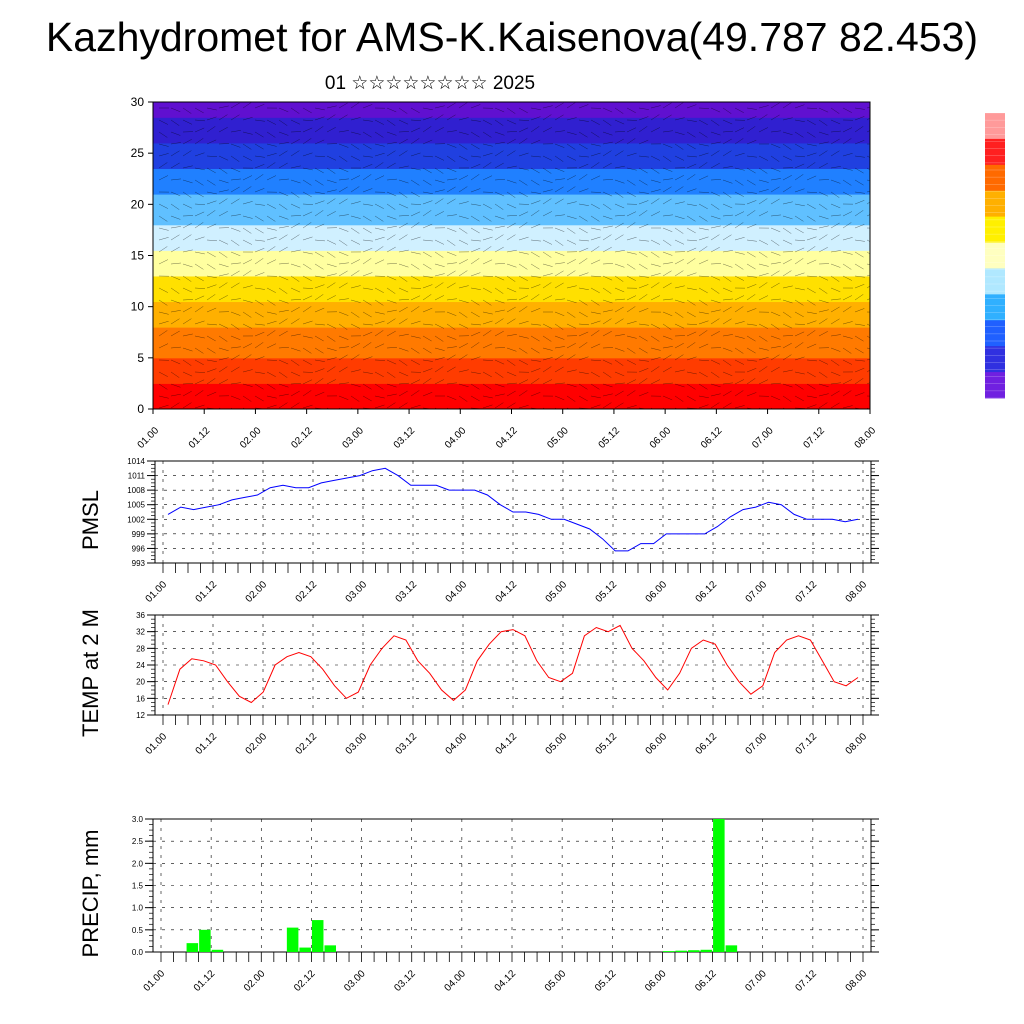 The height and width of the screenshot is (1024, 1024). I want to click on pmsl-xtick-label: 04.12, so click(507, 592).